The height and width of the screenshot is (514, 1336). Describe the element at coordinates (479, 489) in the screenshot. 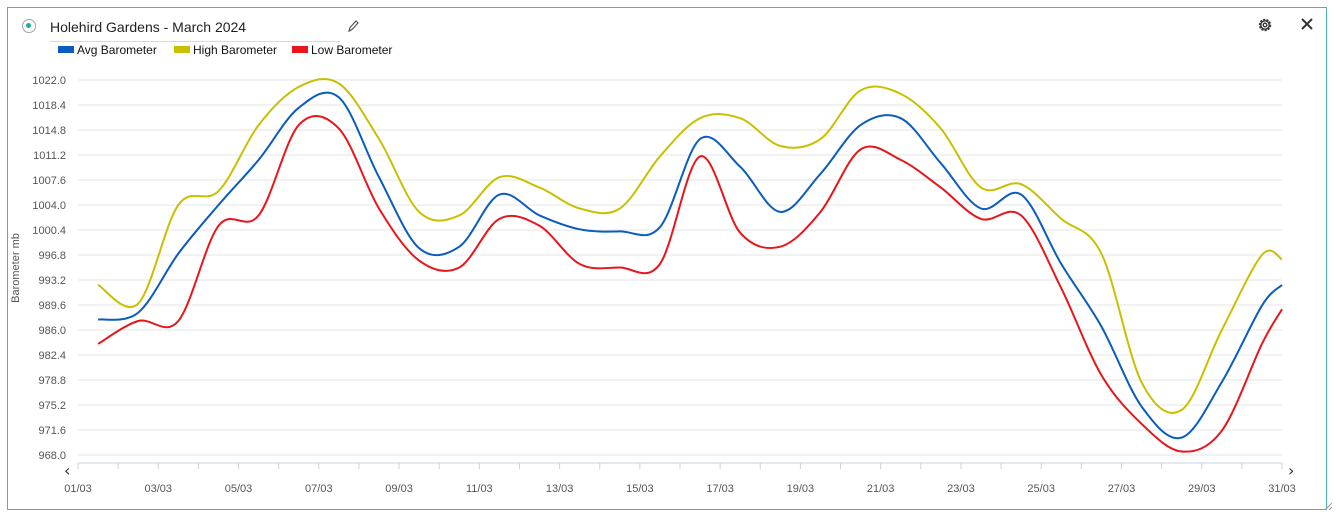

I see `x-tick-label: 11/03` at that location.